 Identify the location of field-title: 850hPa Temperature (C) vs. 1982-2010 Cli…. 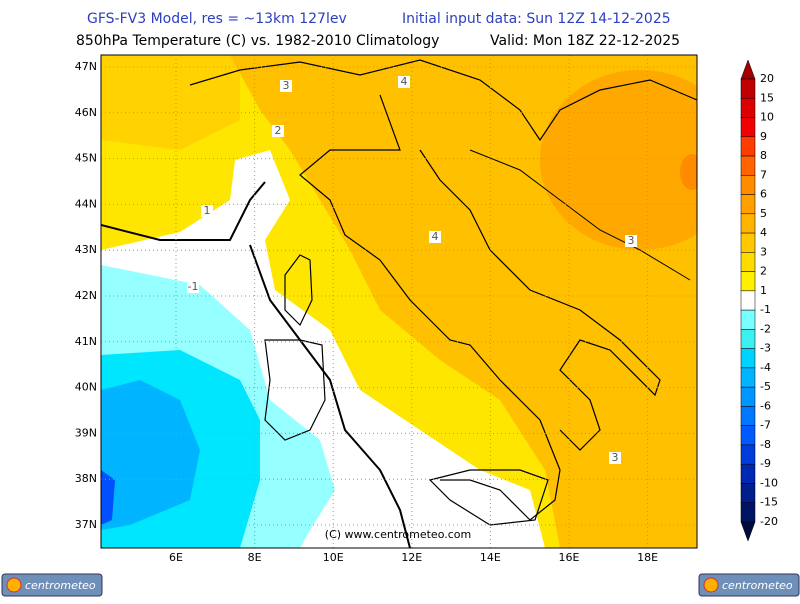
(257, 41).